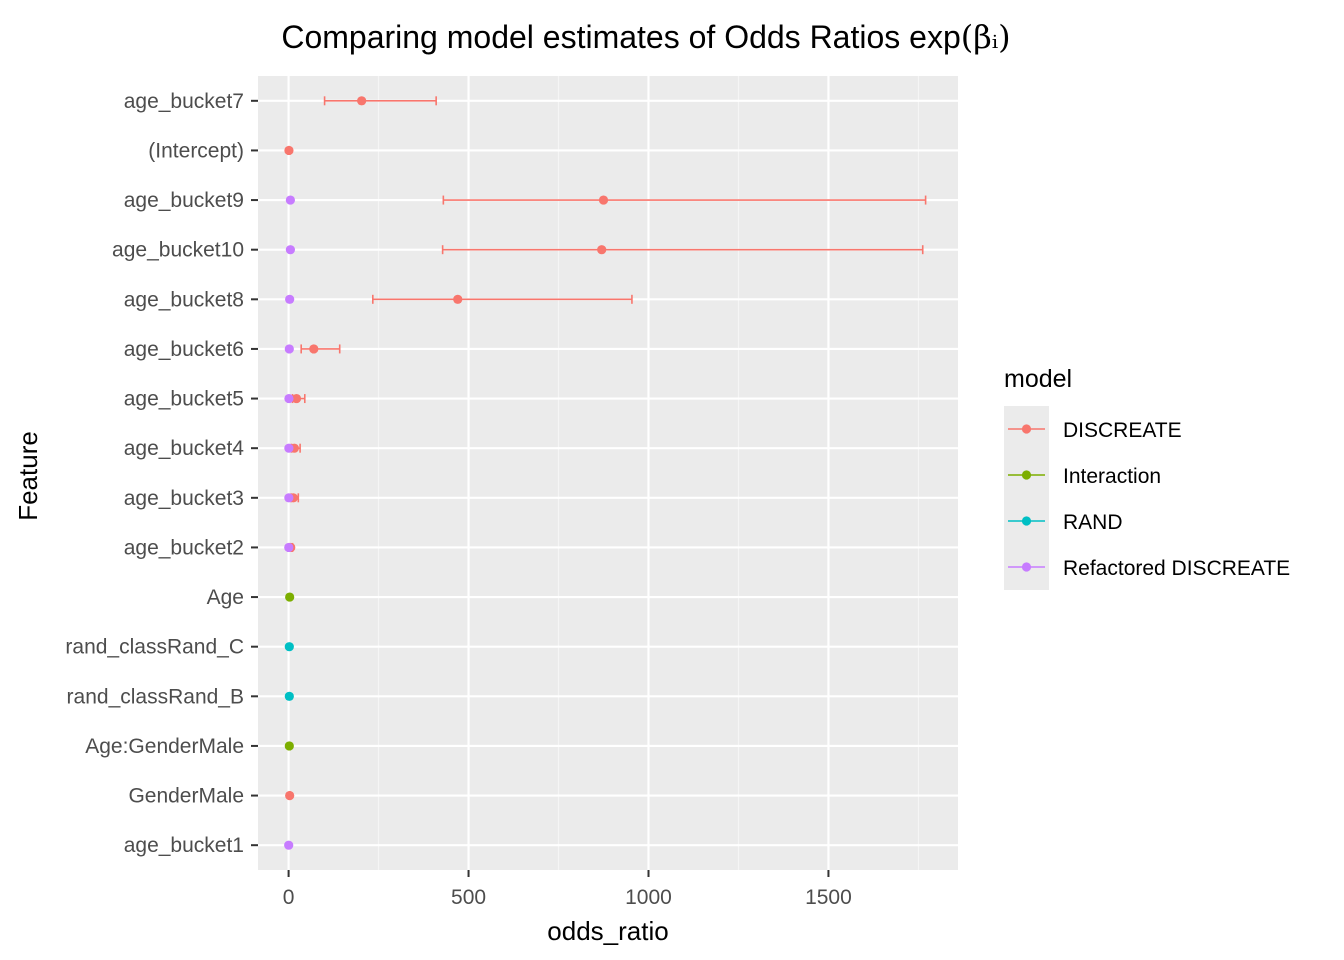  I want to click on legend-title: model, so click(1038, 379).